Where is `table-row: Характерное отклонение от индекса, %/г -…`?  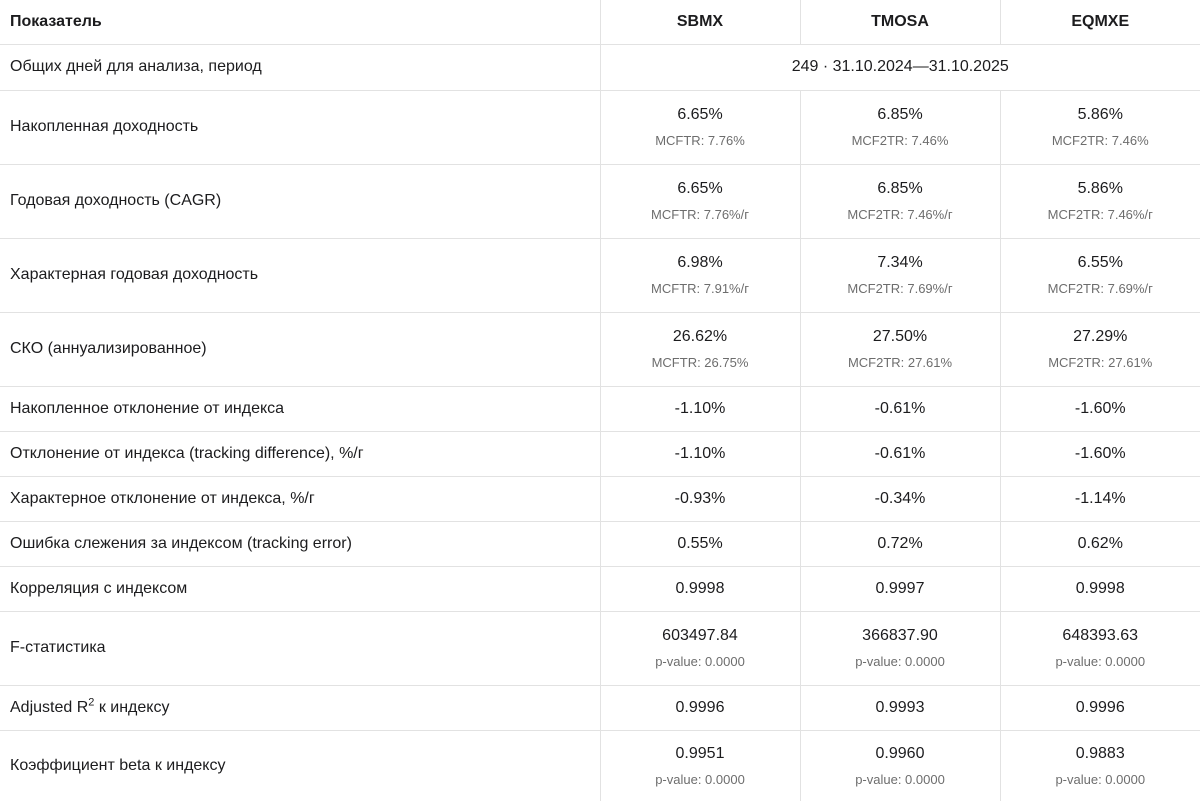 table-row: Характерное отклонение от индекса, %/г -… is located at coordinates (600, 498).